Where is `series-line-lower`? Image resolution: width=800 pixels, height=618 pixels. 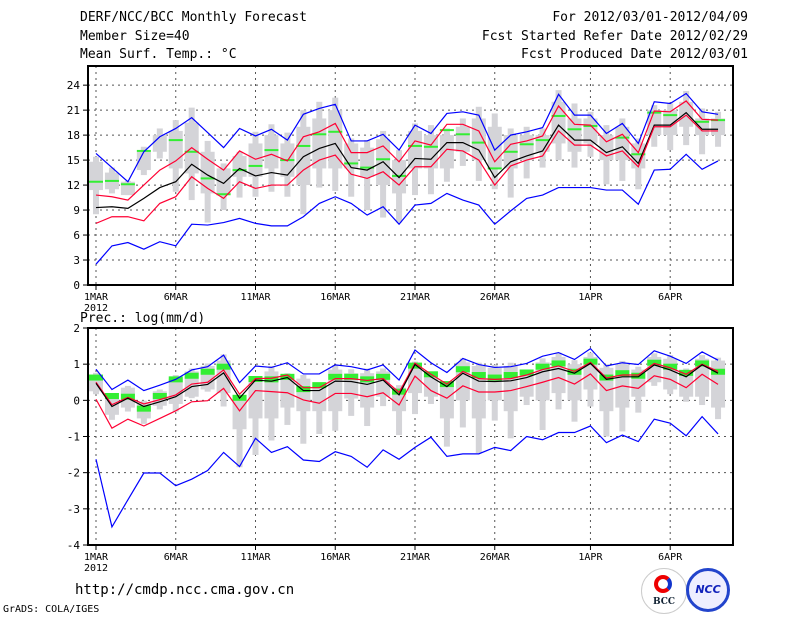
series-line-lower is located at coordinates (407, 401).